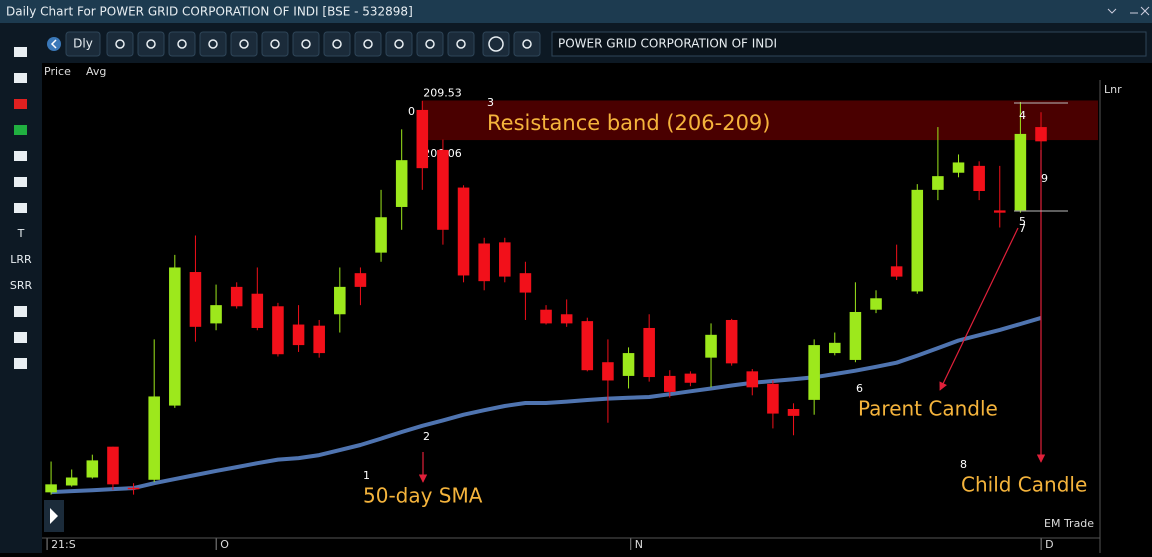 Image resolution: width=1152 pixels, height=557 pixels. What do you see at coordinates (928, 409) in the screenshot?
I see `annotation: Parent Candle` at bounding box center [928, 409].